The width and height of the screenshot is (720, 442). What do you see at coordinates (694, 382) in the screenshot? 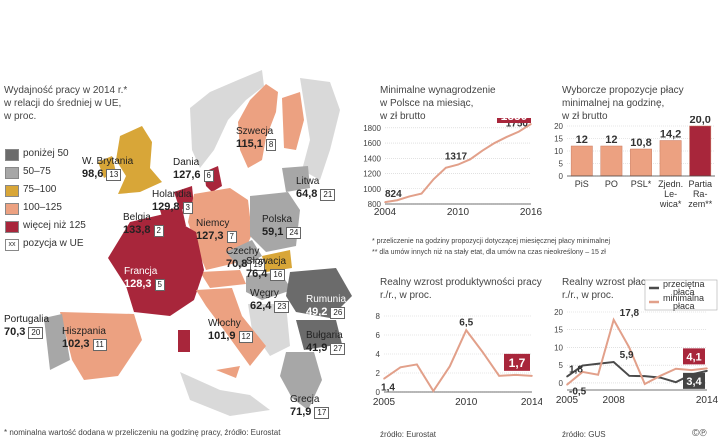
I see `highlight-label: 3,4` at bounding box center [694, 382].